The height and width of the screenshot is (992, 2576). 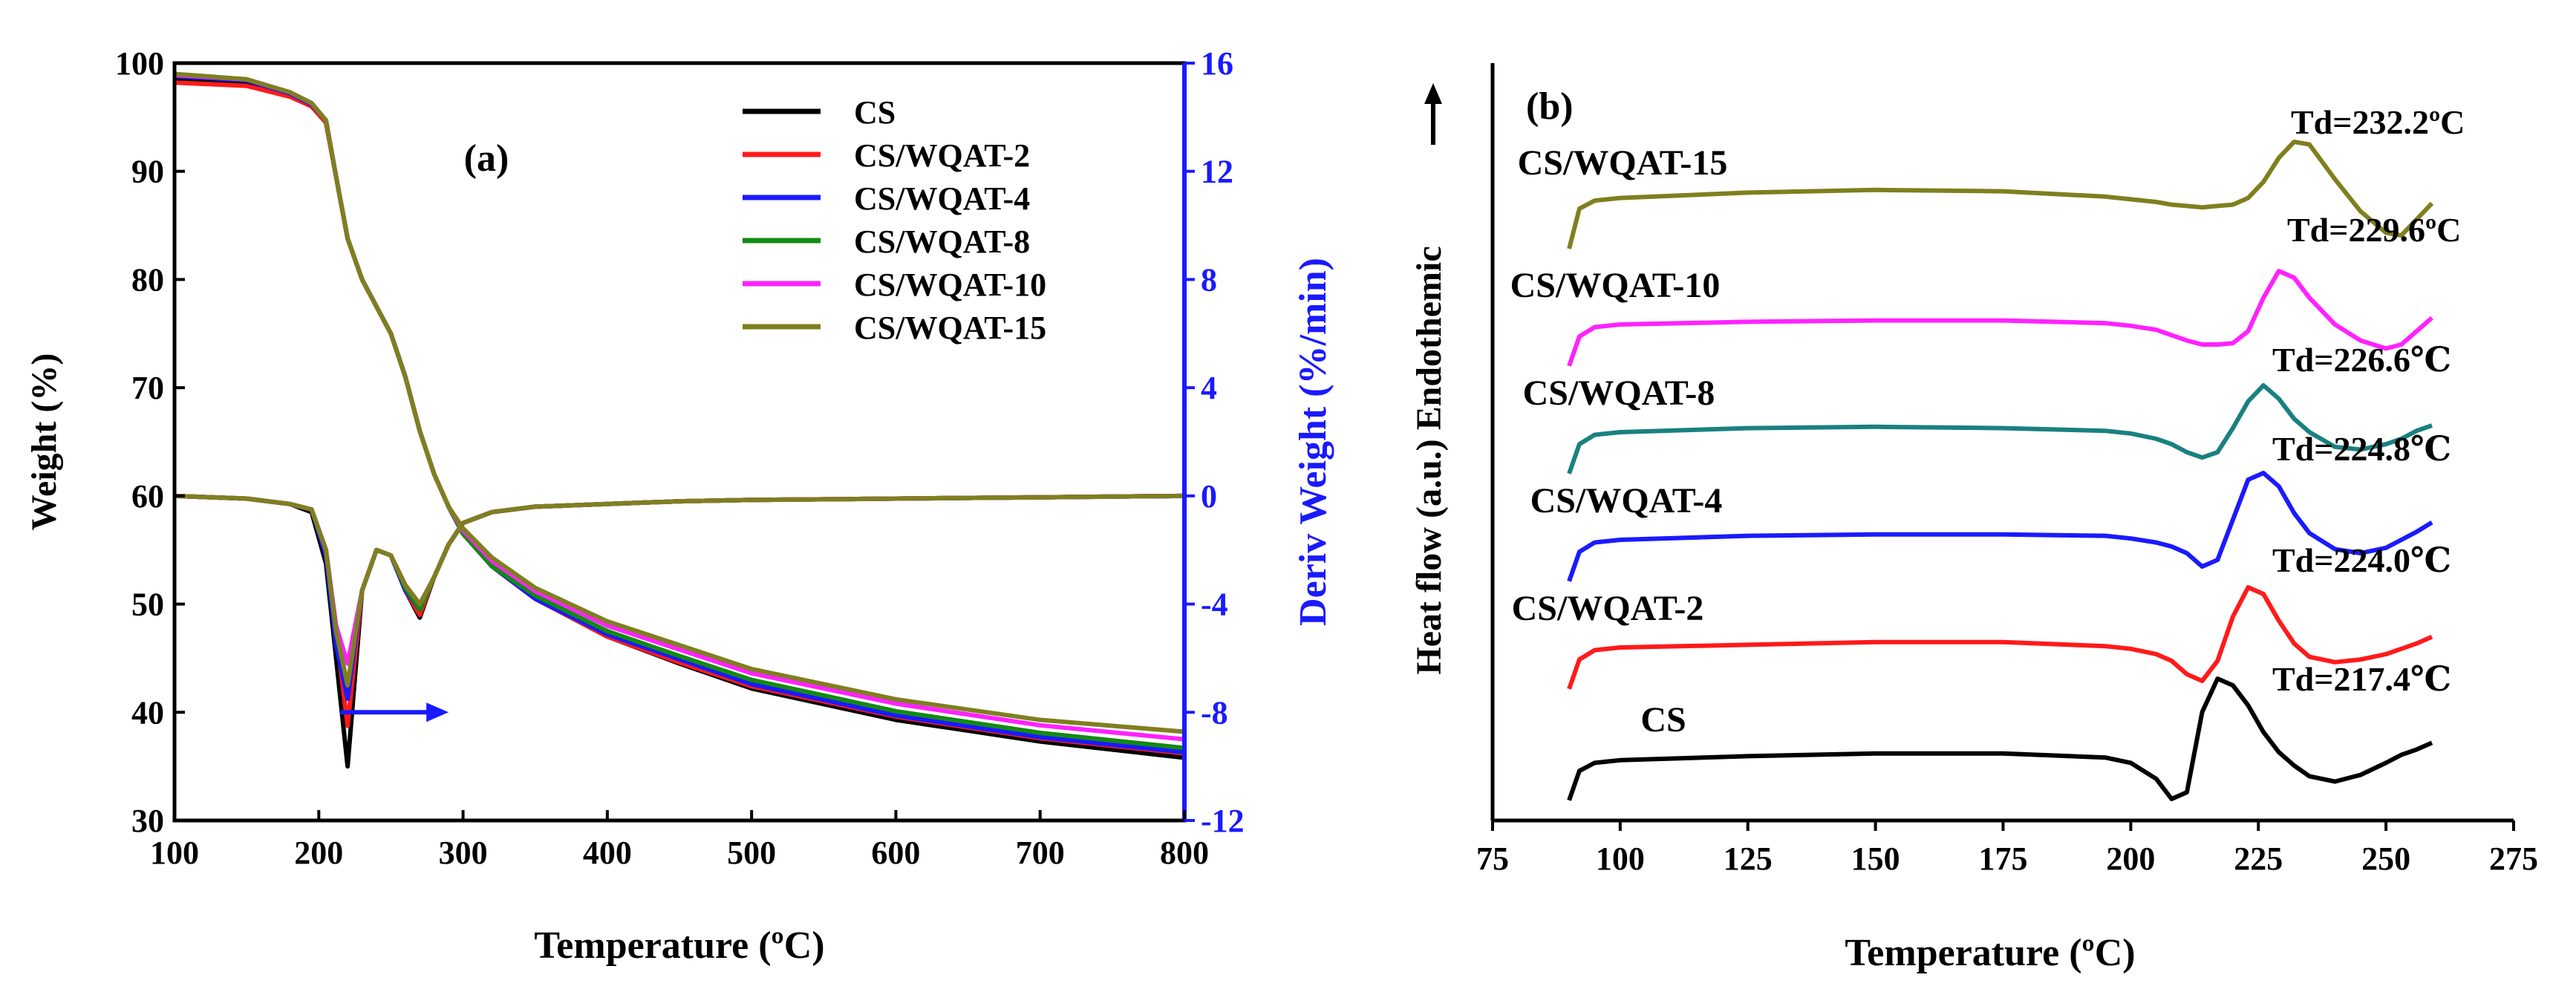 I want to click on b-x-tick-label: 150, so click(x=1875, y=859).